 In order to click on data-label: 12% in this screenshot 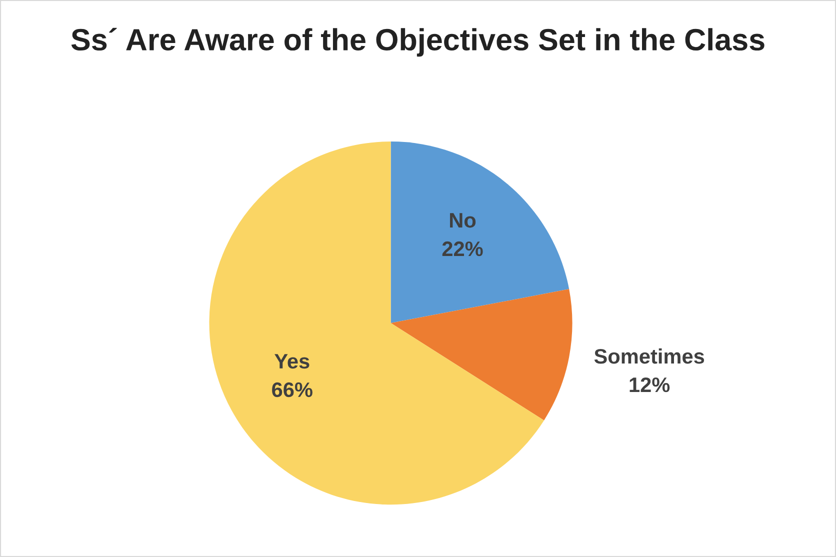, I will do `click(650, 384)`.